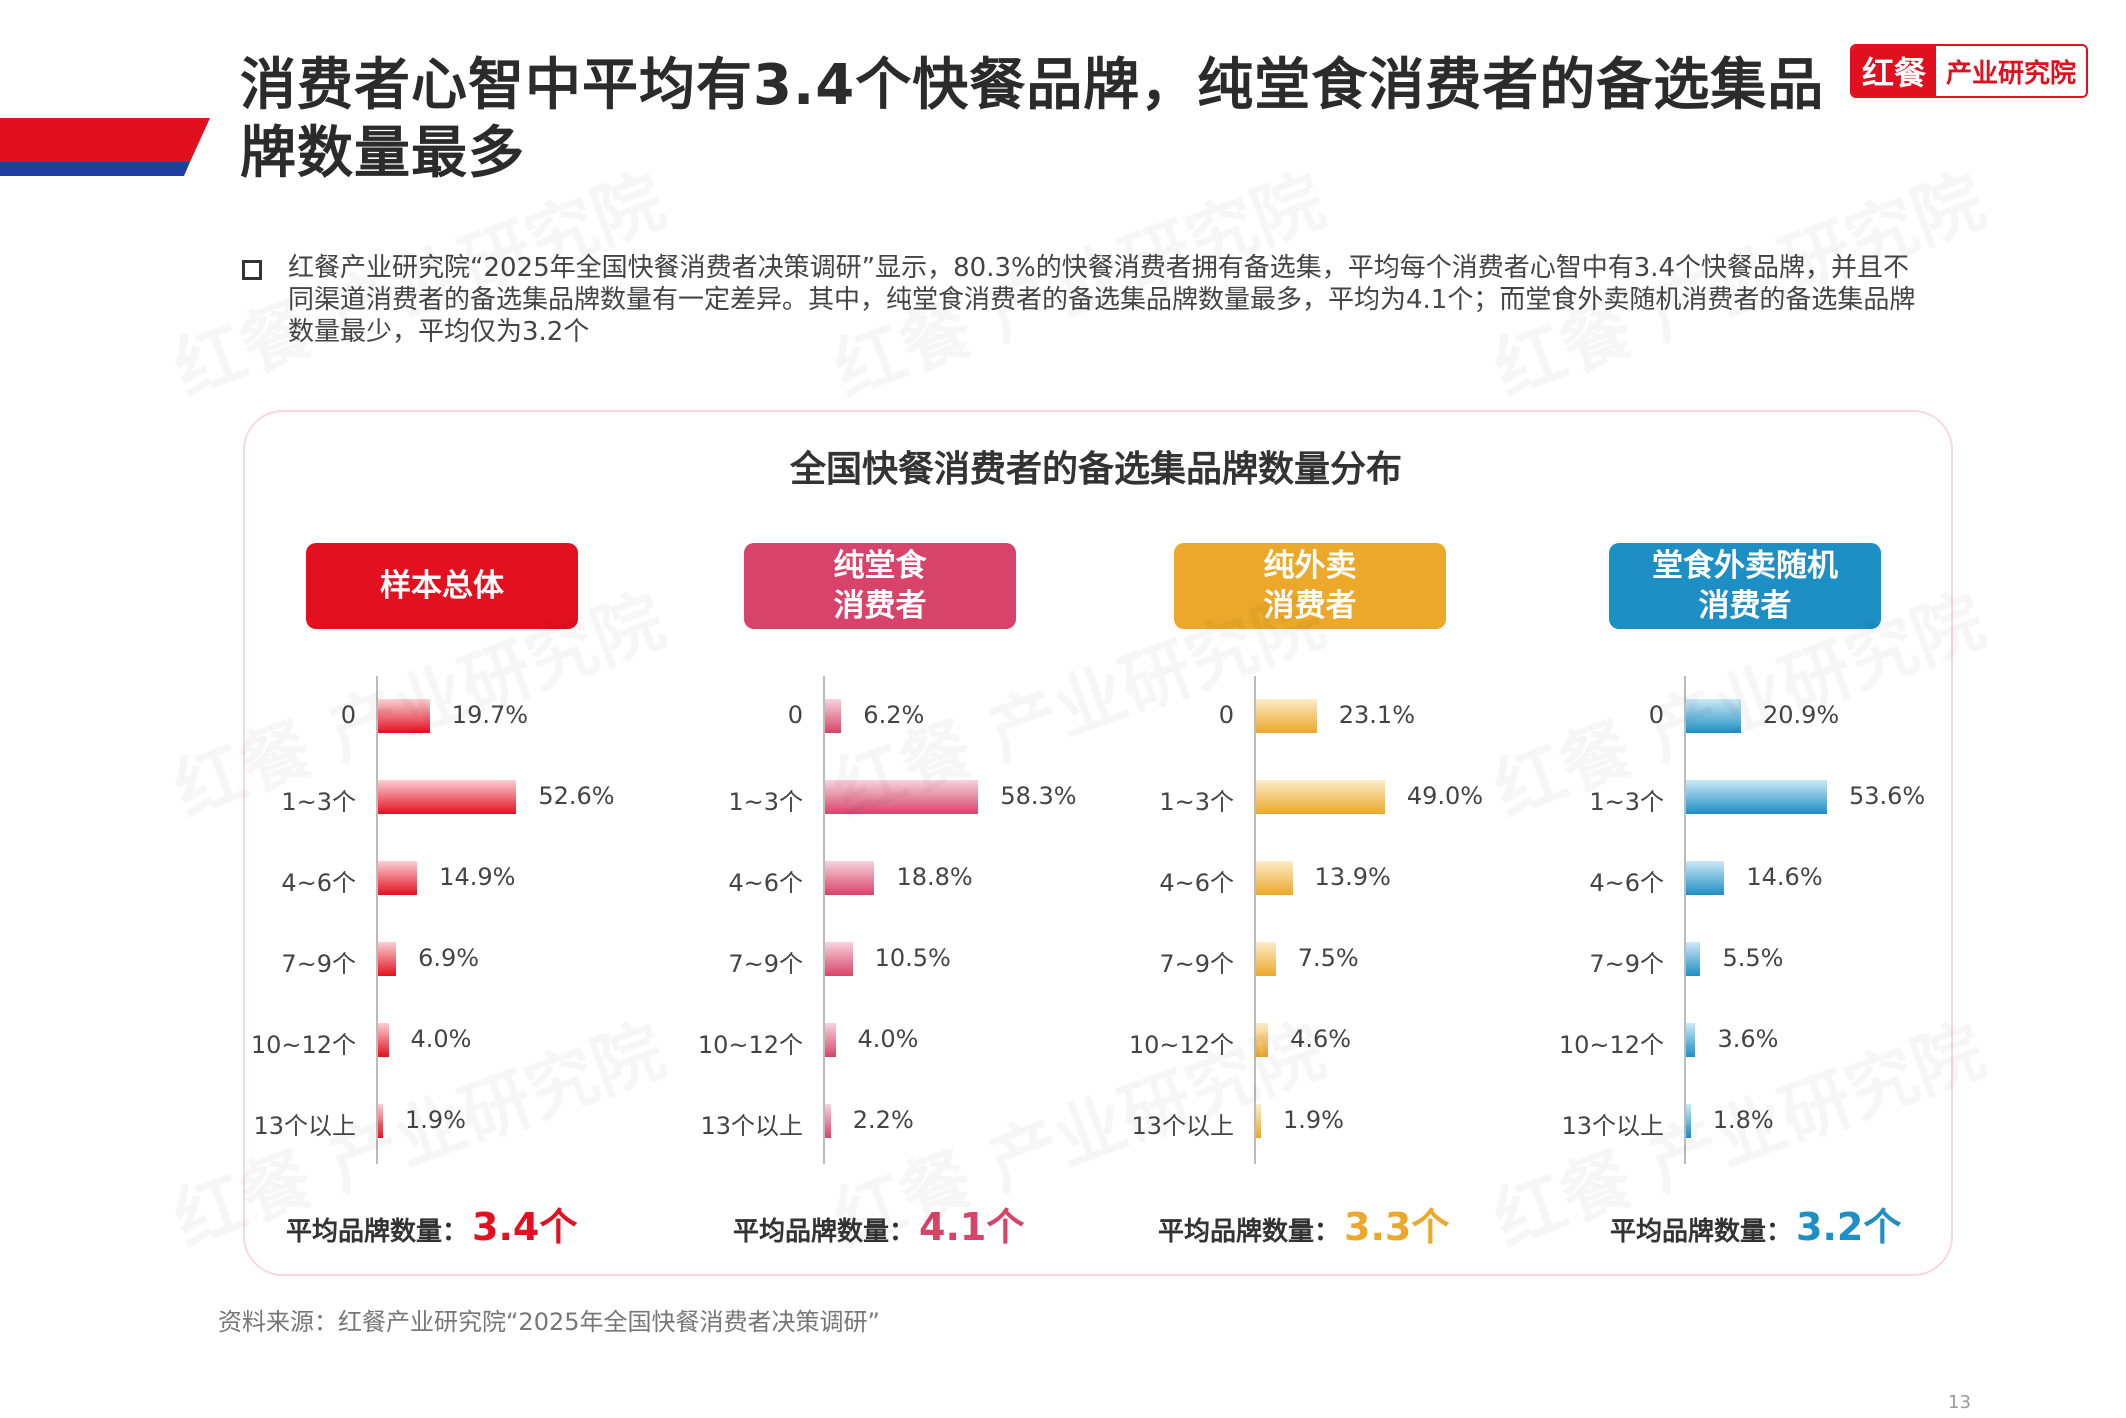 The height and width of the screenshot is (1418, 2126). Describe the element at coordinates (449, 958) in the screenshot. I see `value-label: 6.9%` at that location.